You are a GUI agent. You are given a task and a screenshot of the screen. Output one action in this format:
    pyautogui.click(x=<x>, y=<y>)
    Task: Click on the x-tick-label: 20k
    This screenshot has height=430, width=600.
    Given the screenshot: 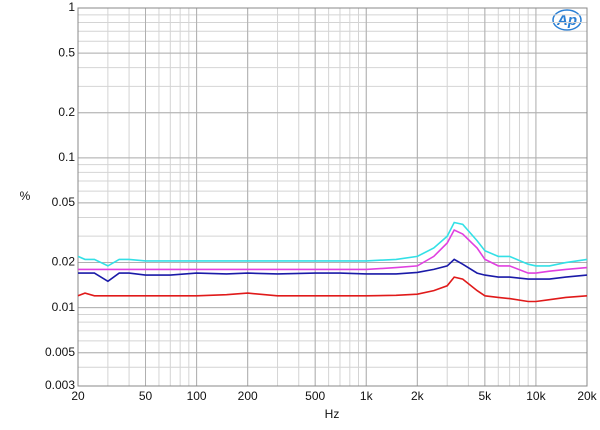 What is the action you would take?
    pyautogui.click(x=587, y=396)
    